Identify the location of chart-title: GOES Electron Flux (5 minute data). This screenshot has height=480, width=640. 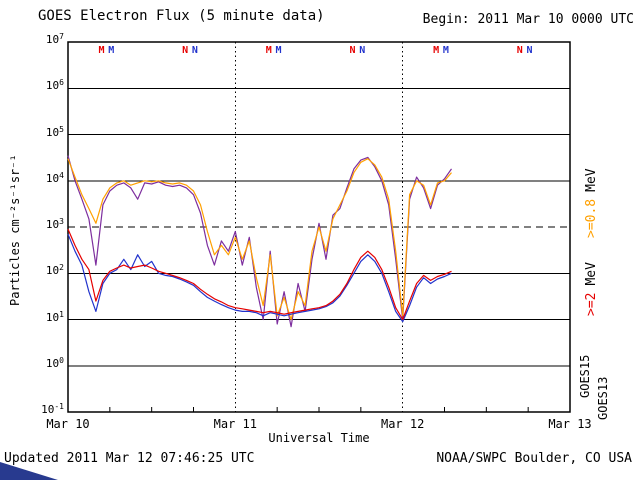
(181, 16).